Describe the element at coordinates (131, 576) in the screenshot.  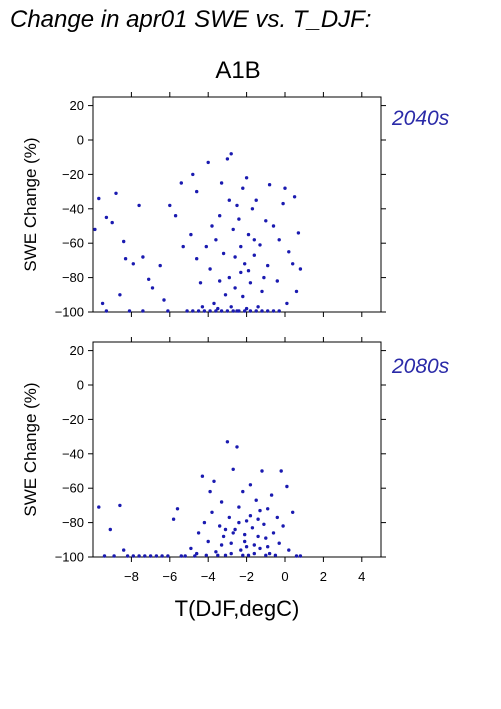
I see `x-tick-label: −8` at that location.